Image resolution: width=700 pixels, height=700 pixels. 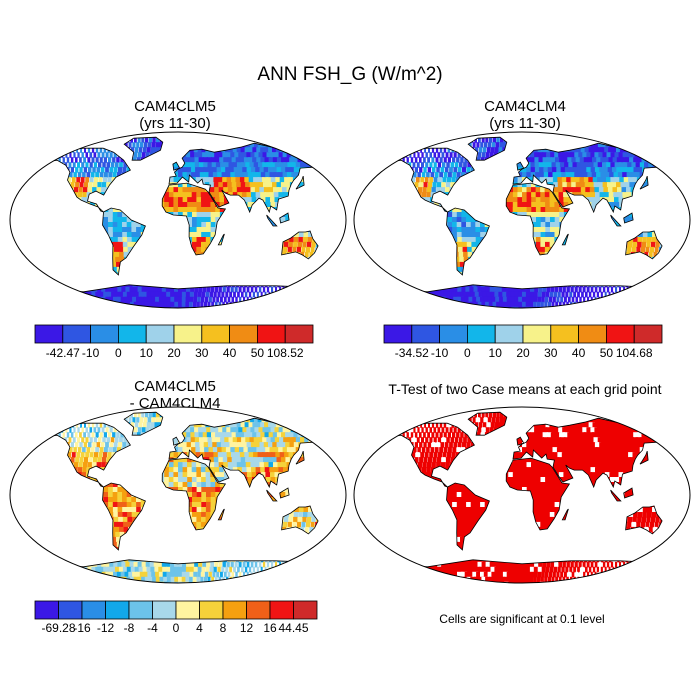 I want to click on colorbar-cam4clm4-label: 104.68, so click(x=634, y=353).